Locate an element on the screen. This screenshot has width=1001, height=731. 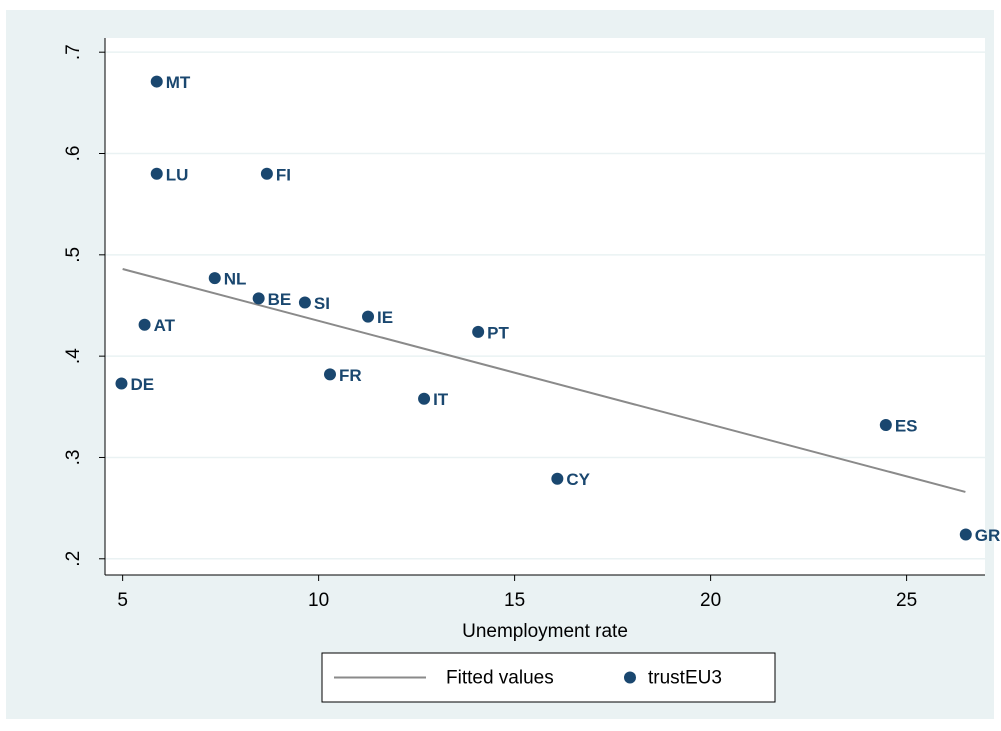
legend-label: trustEU3 is located at coordinates (685, 678).